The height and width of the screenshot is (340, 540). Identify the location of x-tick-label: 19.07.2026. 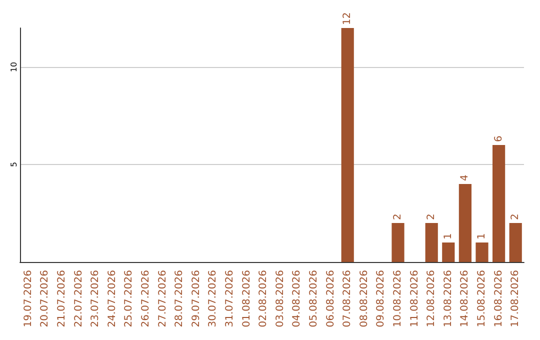
(28, 299).